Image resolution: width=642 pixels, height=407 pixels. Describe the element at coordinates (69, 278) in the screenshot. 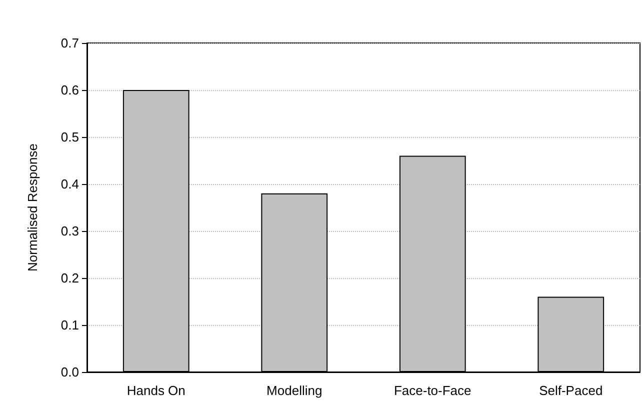

I see `y-tick-label: 0.2` at that location.